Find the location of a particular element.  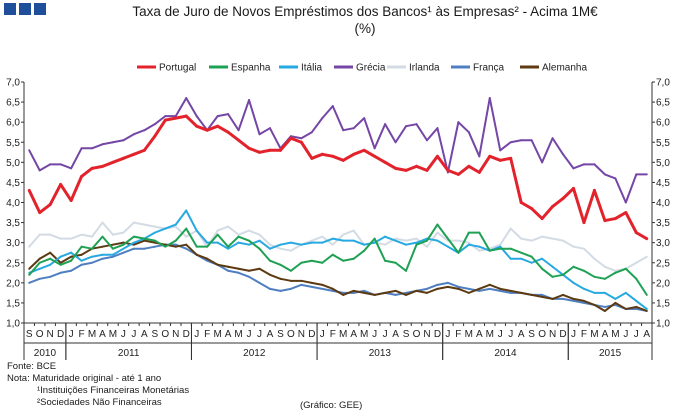

note-text: Nota: Maturidade original - até 1 ano is located at coordinates (84, 378).